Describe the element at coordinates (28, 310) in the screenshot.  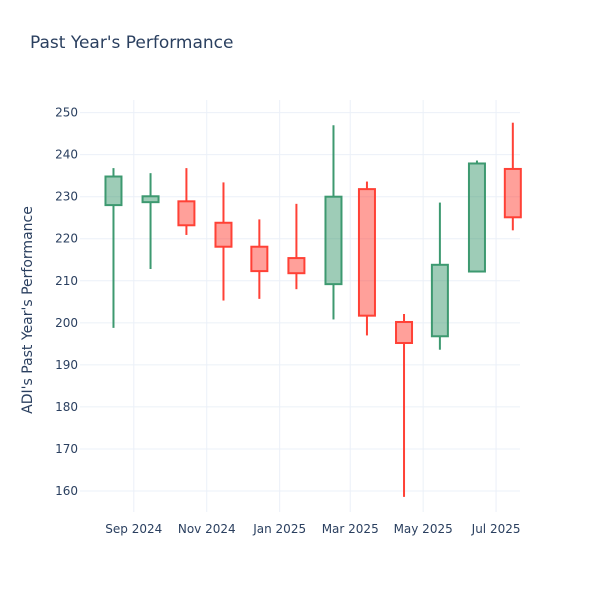
I see `y-axis-title: ADI's Past Year's Performance` at that location.